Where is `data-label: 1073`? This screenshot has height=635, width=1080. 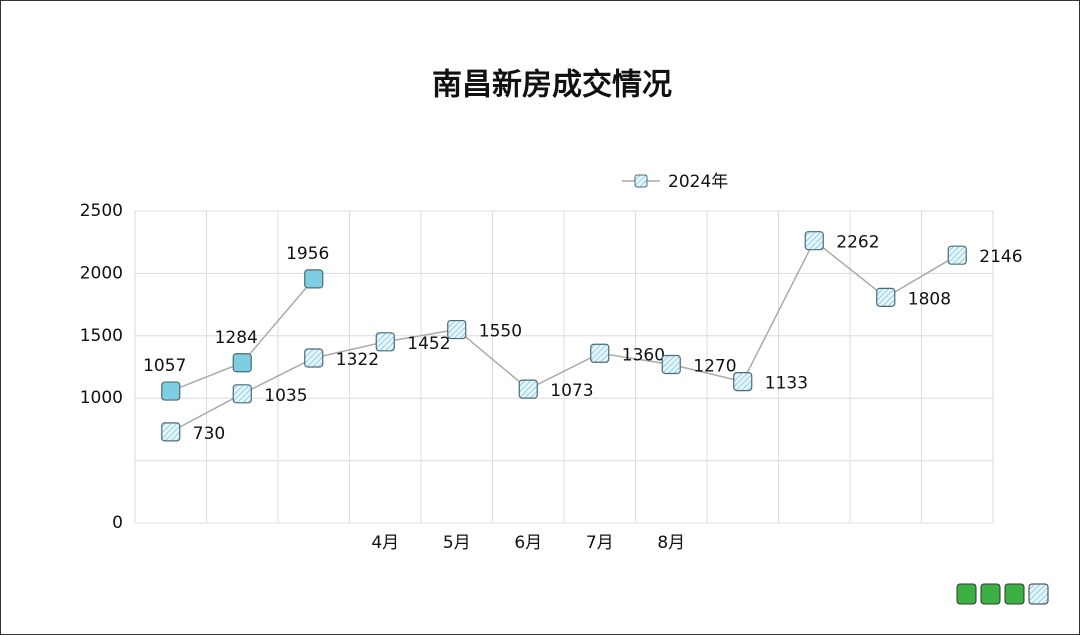 data-label: 1073 is located at coordinates (571, 391).